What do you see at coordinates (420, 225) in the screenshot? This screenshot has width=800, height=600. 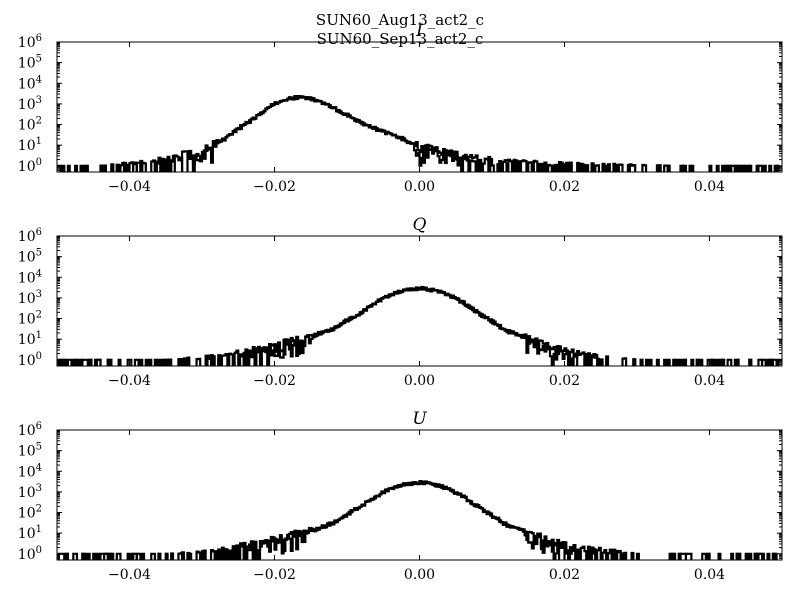 I see `panel-title: Q` at bounding box center [420, 225].